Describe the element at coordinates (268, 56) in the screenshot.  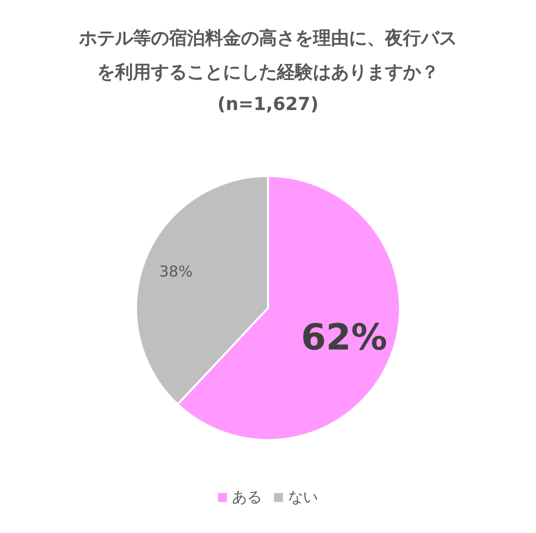
I see `chart-title: ホテル等の宿泊料金の高さを理由に、夜行バスを利用することにした経験はありますか？` at that location.